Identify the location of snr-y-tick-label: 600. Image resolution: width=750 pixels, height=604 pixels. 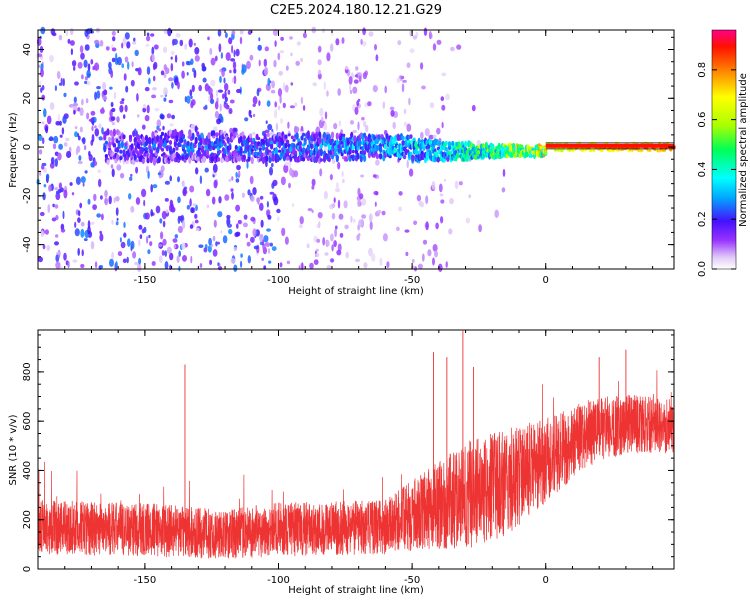
(27, 421).